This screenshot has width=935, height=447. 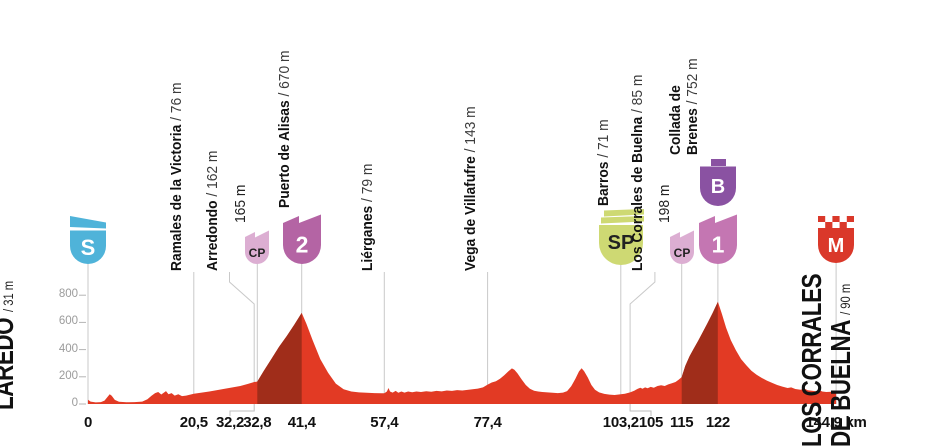 What do you see at coordinates (665, 203) in the screenshot?
I see `waypoint-label: 198 m` at bounding box center [665, 203].